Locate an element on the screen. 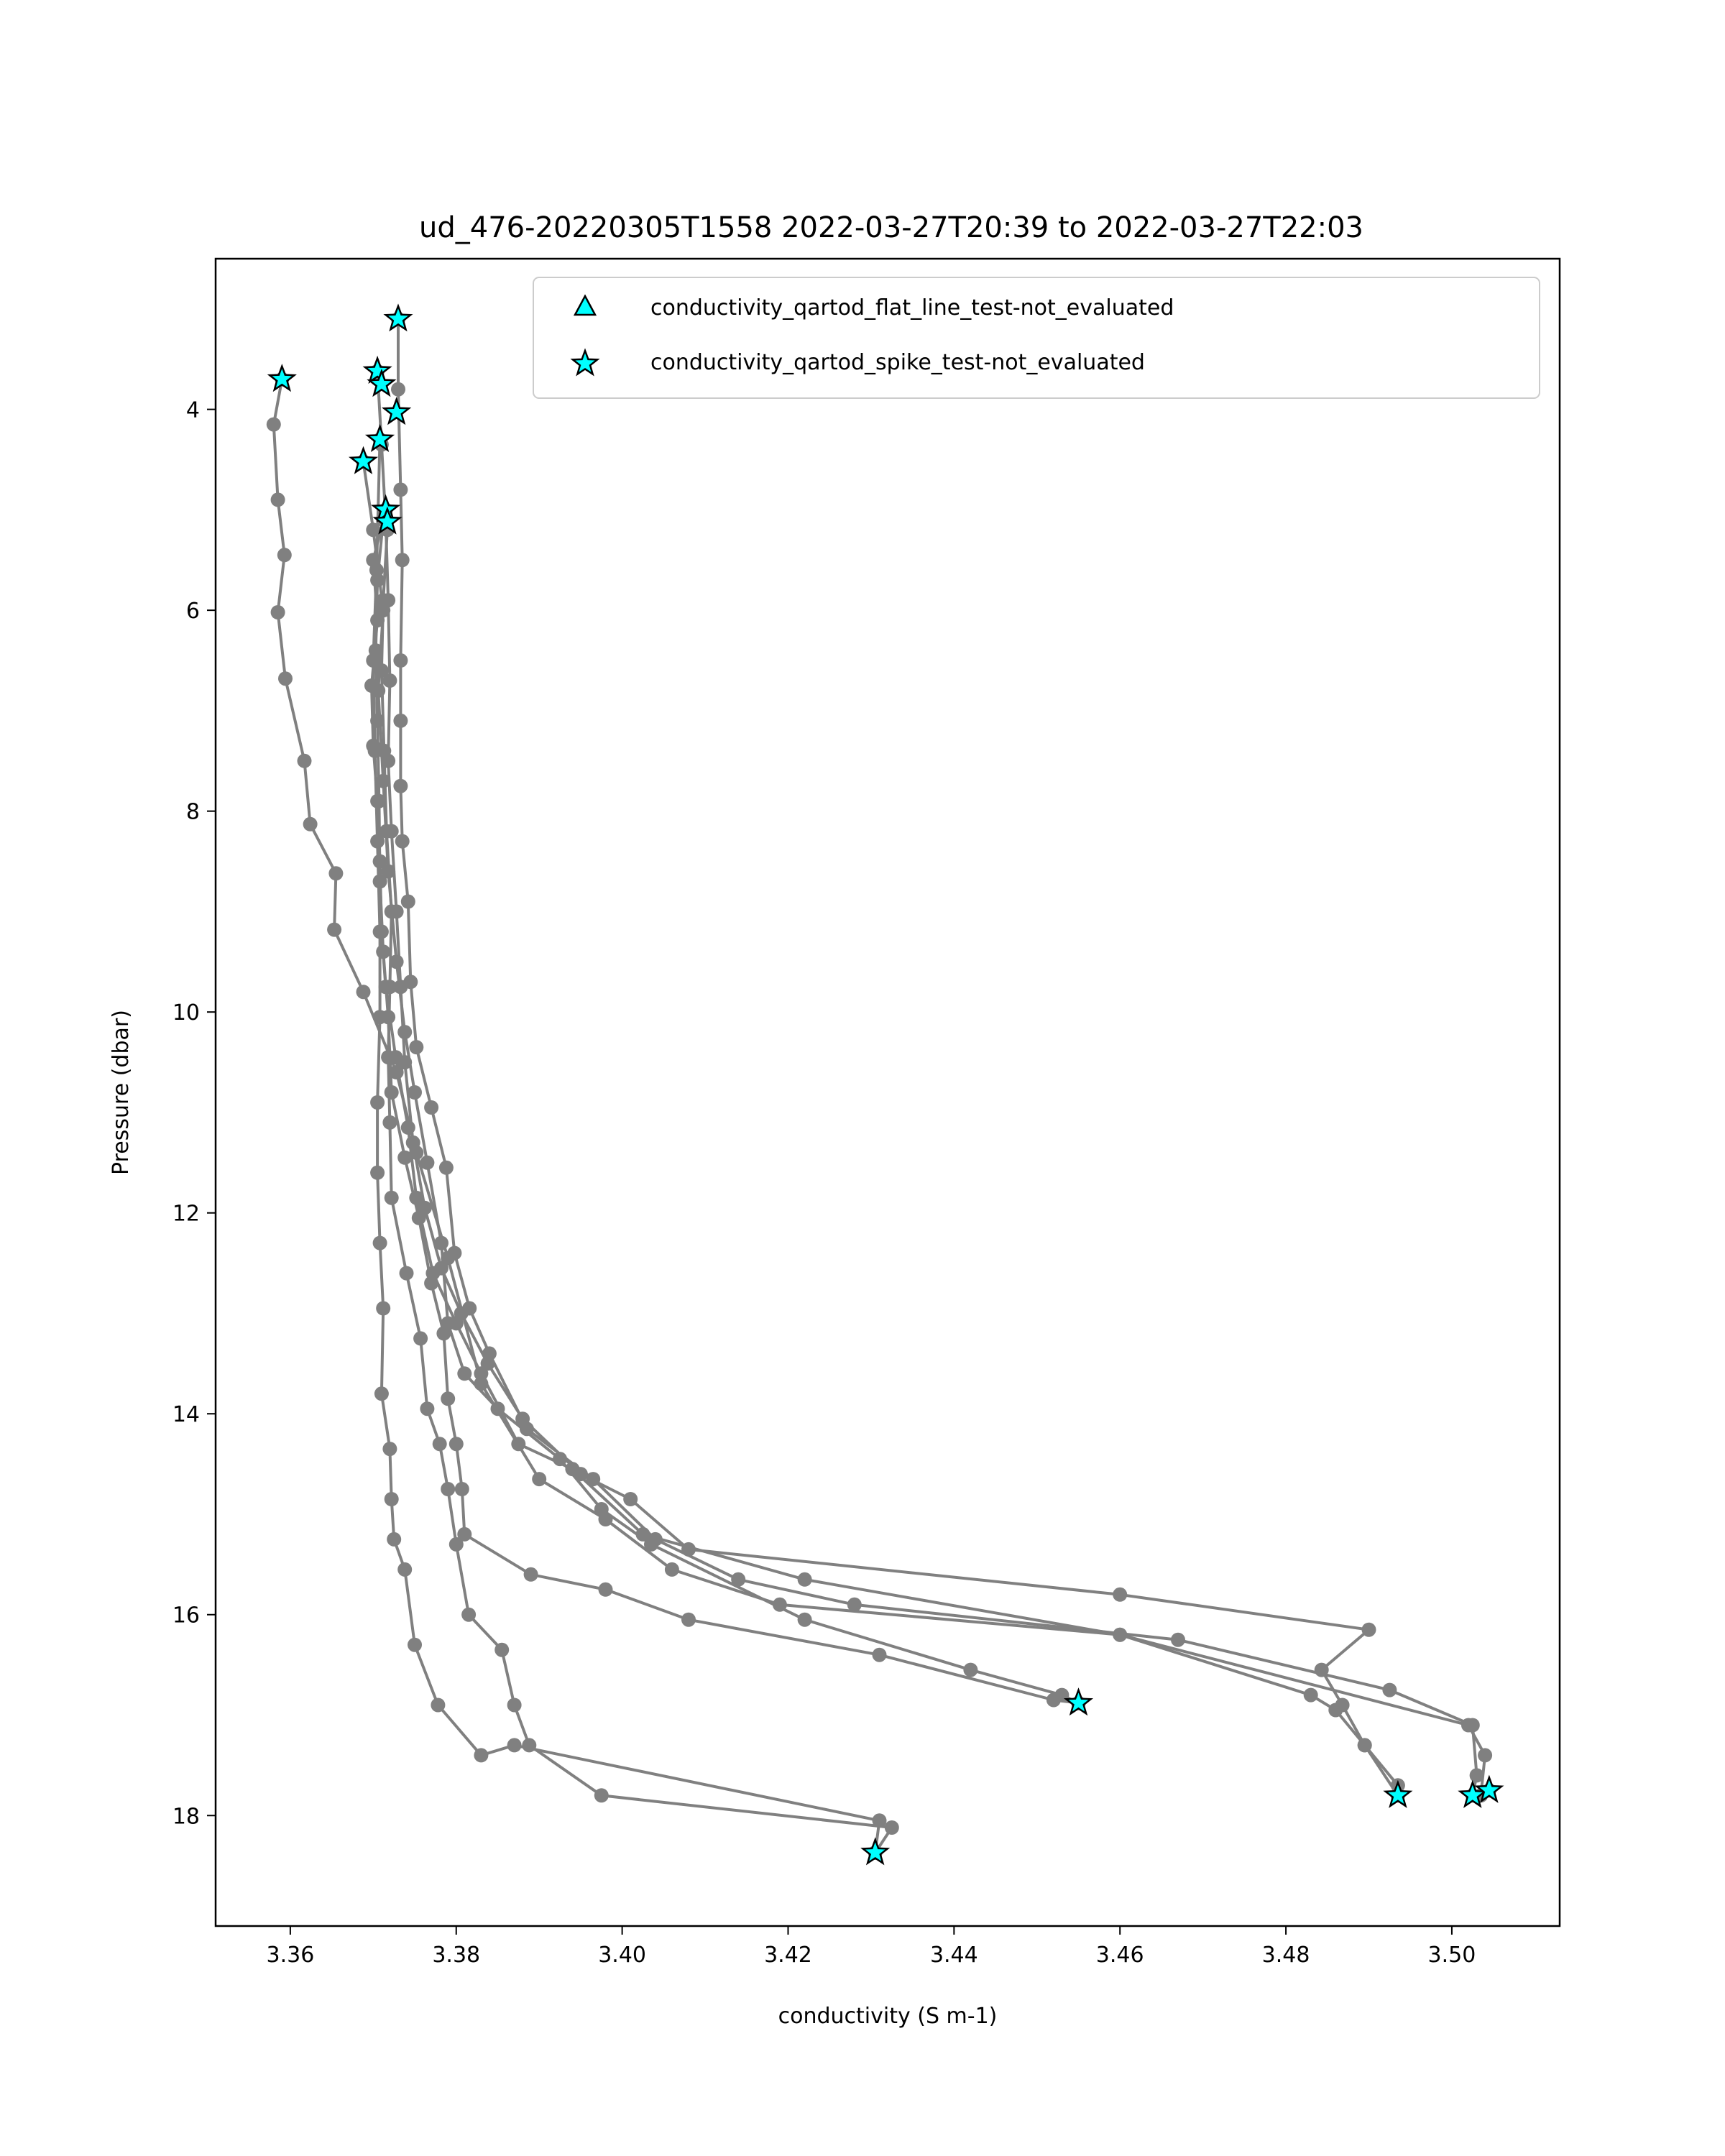  x-tick-label: 3.50 is located at coordinates (1452, 1956).